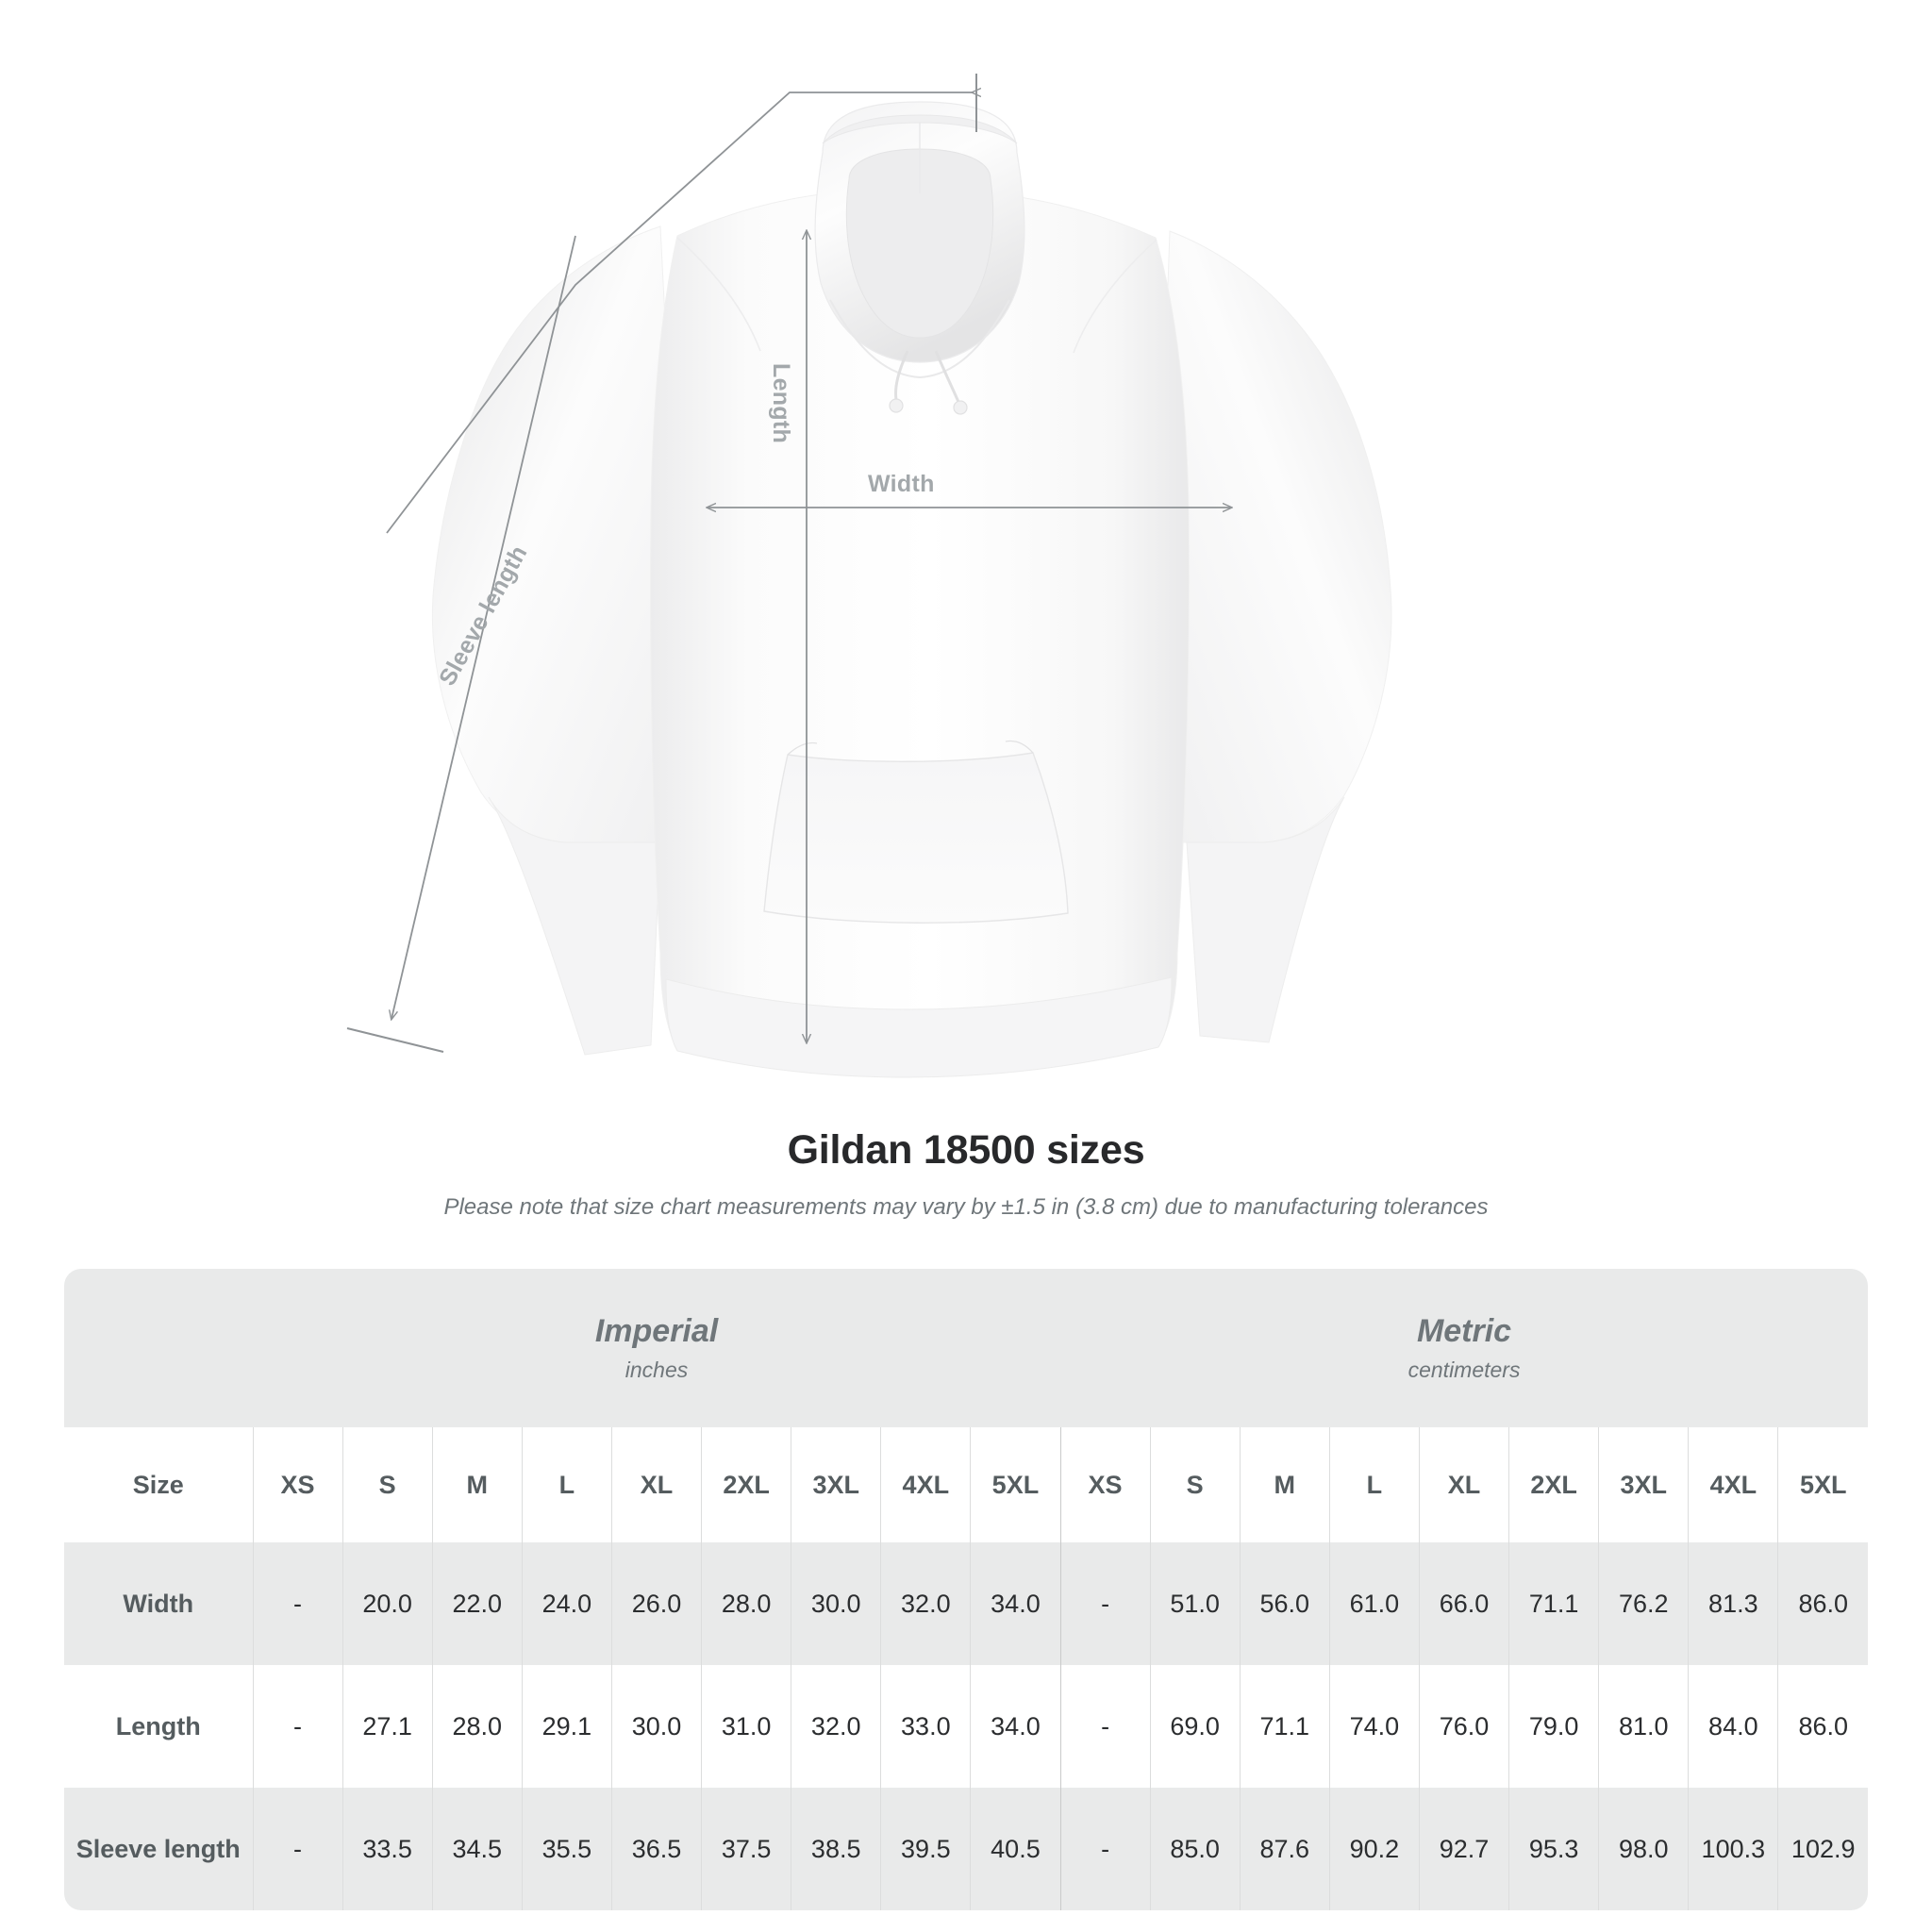 Image resolution: width=1932 pixels, height=1932 pixels. Describe the element at coordinates (656, 1849) in the screenshot. I see `sleeve-length-imperial-XL: 36.5` at that location.